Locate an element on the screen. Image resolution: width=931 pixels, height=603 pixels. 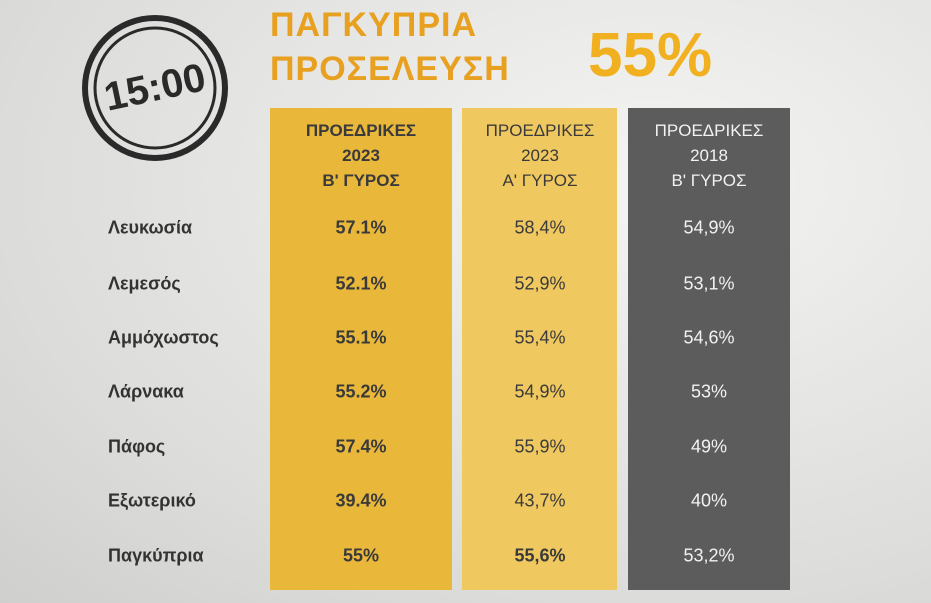
title-line: ΠΡΟΣΕΛΕΥΣΗ is located at coordinates (390, 69).